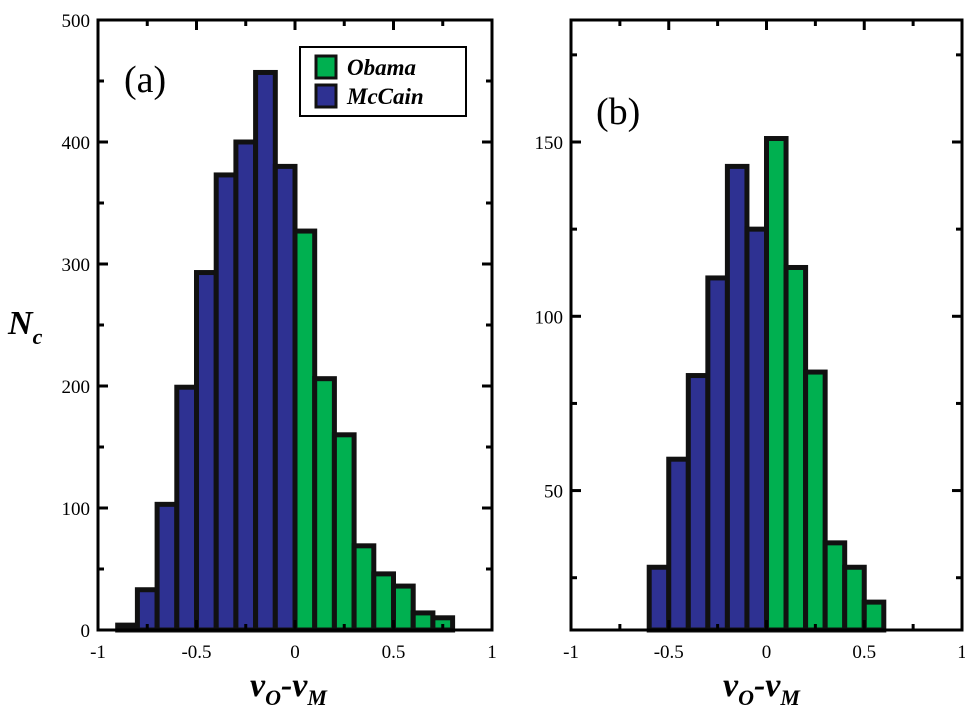  What do you see at coordinates (762, 687) in the screenshot?
I see `x-axis-title-b: vO-vM` at bounding box center [762, 687].